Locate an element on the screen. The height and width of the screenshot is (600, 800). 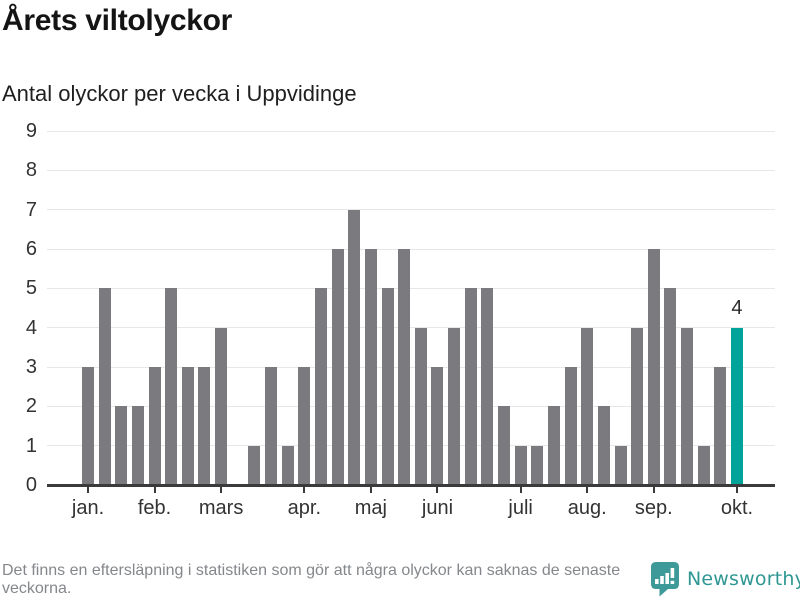
month-label-aug: aug. is located at coordinates (587, 508).